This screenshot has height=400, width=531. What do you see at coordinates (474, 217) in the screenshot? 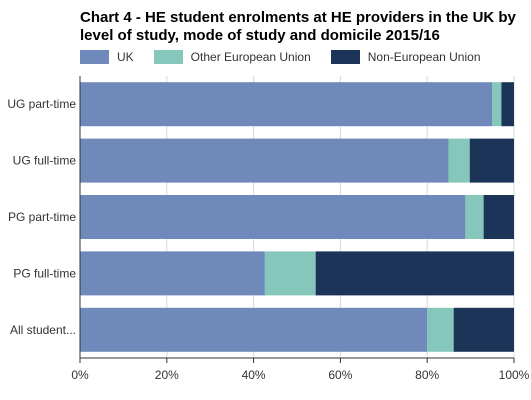
I see `bar-pg-part-time-other-european-union` at bounding box center [474, 217].